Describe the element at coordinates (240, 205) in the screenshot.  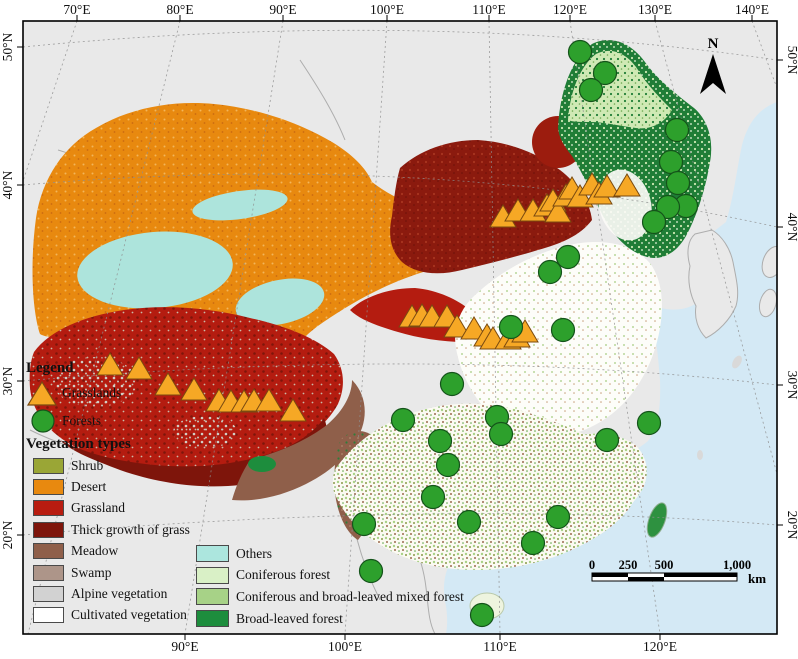
I see `region-junggar-basin` at that location.